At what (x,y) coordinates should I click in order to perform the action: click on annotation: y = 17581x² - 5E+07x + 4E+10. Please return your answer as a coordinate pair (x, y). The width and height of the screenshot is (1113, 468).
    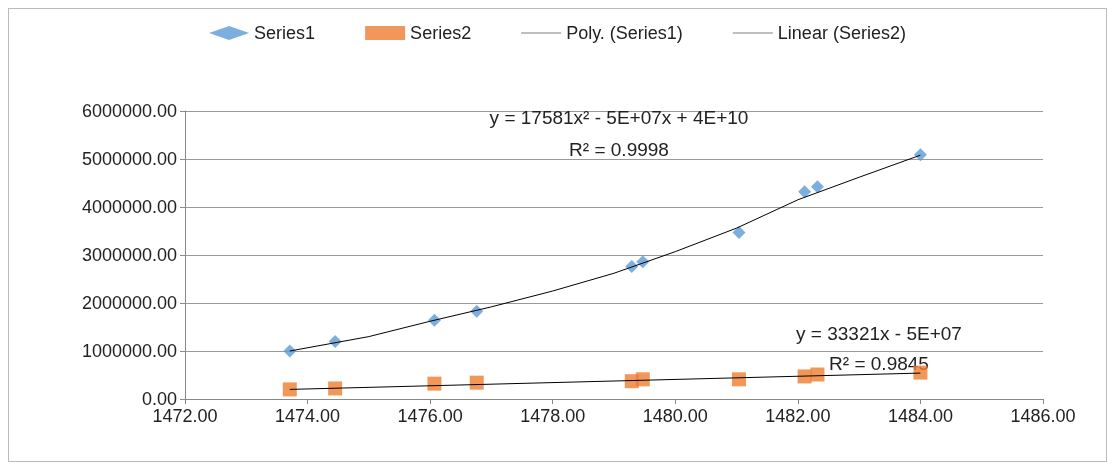
    Looking at the image, I should click on (619, 117).